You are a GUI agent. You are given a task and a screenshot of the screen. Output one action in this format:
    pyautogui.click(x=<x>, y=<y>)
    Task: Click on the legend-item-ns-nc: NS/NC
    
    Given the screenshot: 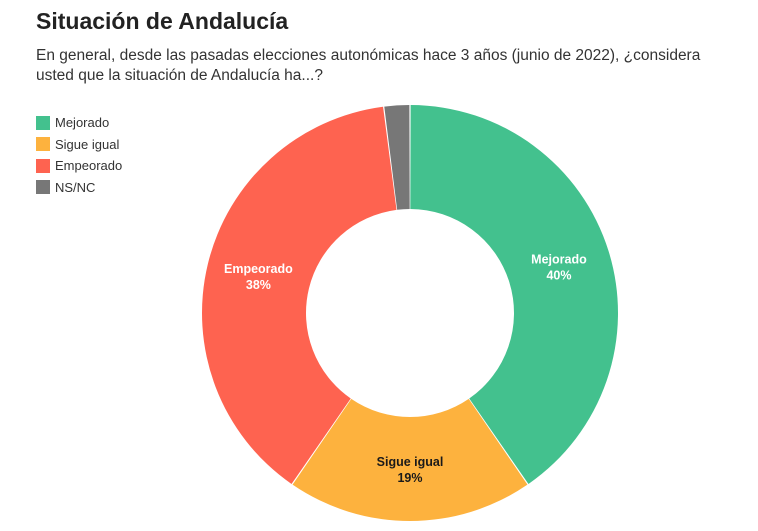 What is the action you would take?
    pyautogui.click(x=79, y=188)
    